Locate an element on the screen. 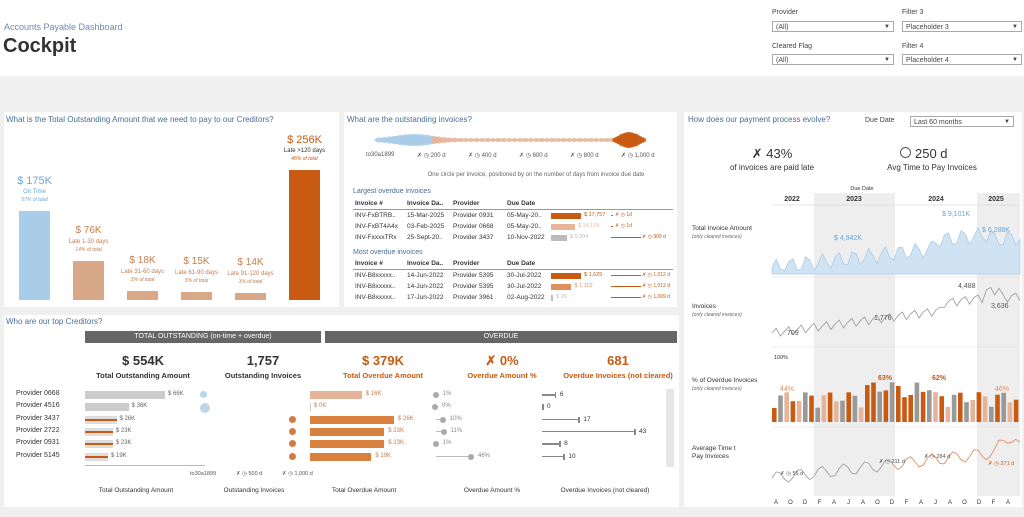 The height and width of the screenshot is (517, 1024). table-divider is located at coordinates (513, 269).